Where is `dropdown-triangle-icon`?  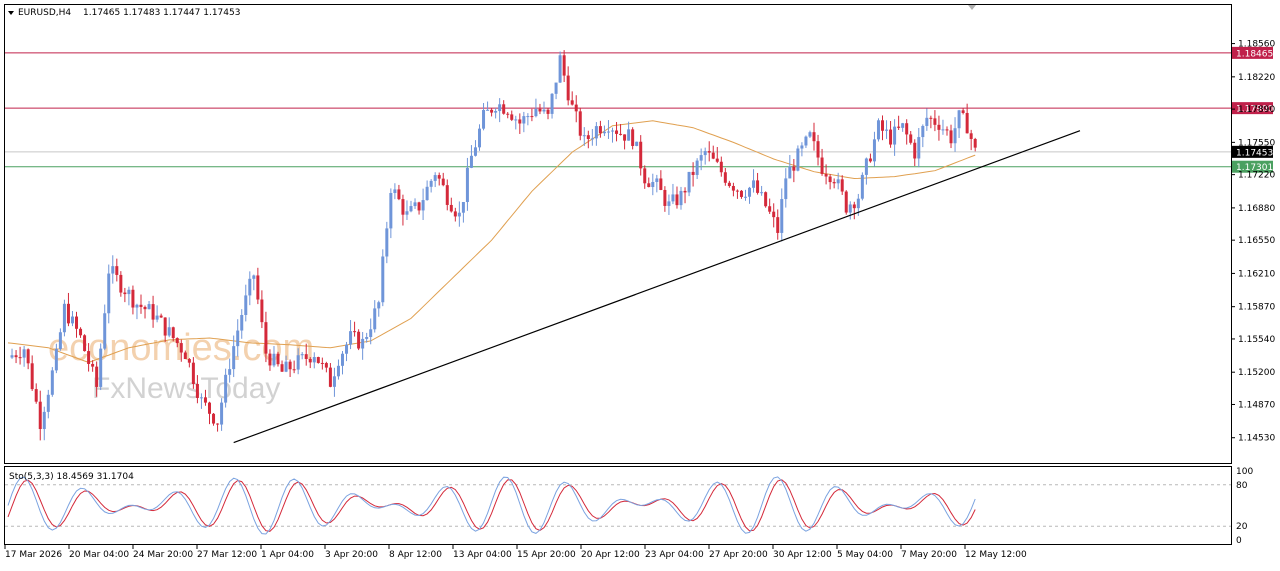 dropdown-triangle-icon is located at coordinates (11, 13).